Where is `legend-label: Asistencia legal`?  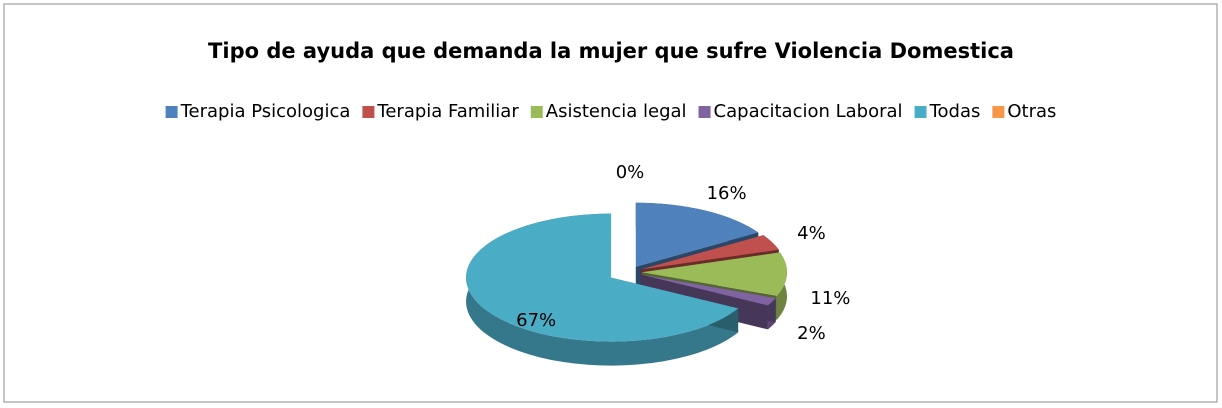 legend-label: Asistencia legal is located at coordinates (616, 111).